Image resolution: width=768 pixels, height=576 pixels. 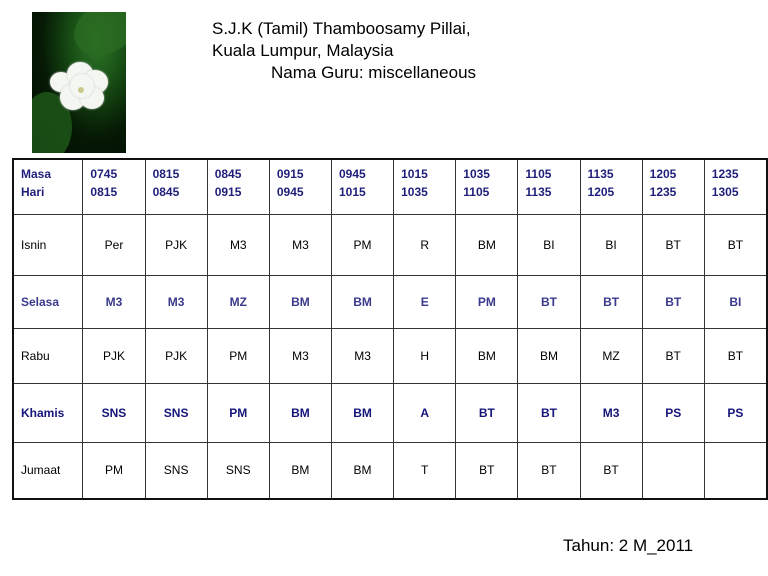 What do you see at coordinates (48, 470) in the screenshot?
I see `day-cell: Jumaat` at bounding box center [48, 470].